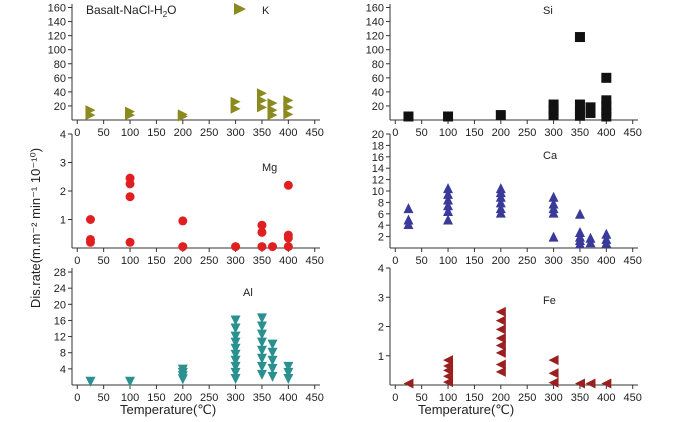 The width and height of the screenshot is (700, 422). I want to click on y-tick-label: 60, so click(60, 79).